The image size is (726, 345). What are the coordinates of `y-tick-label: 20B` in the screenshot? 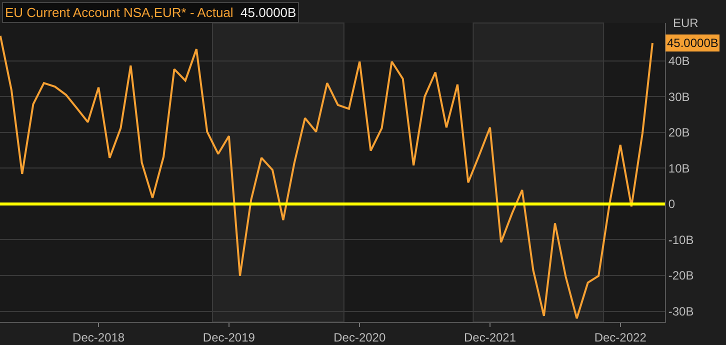 It's located at (679, 133).